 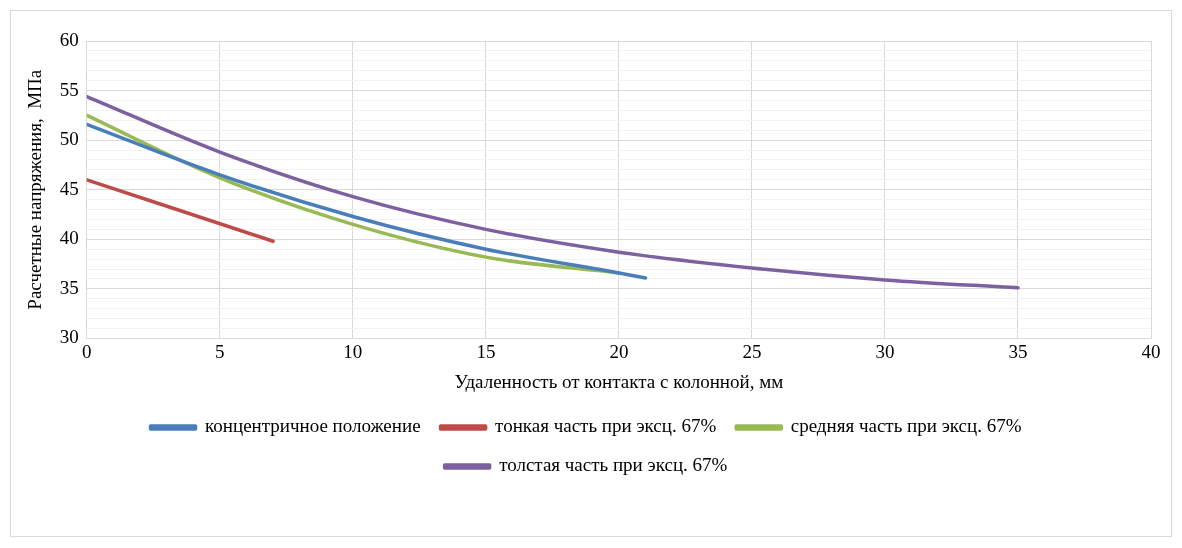 I want to click on y-tick-label: 50, so click(x=69, y=139).